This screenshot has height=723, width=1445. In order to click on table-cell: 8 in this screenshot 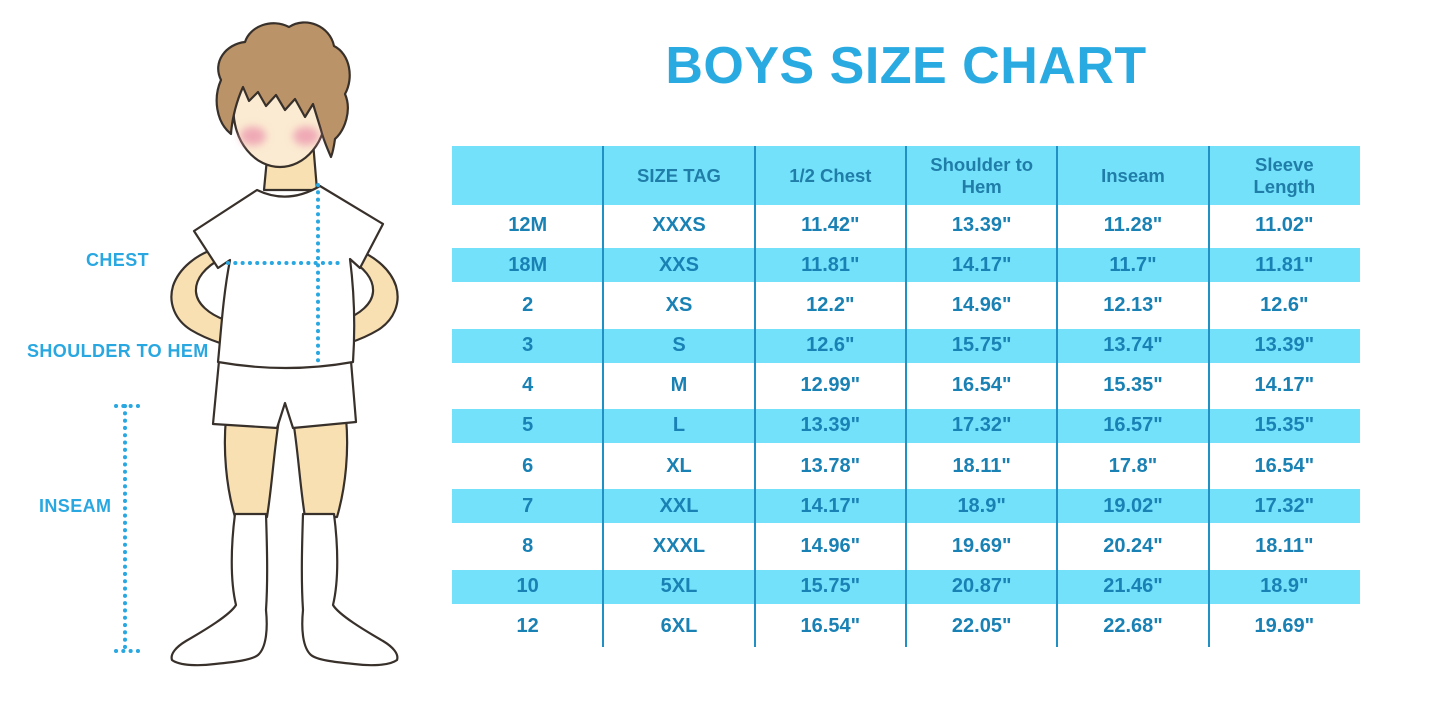, I will do `click(528, 546)`.